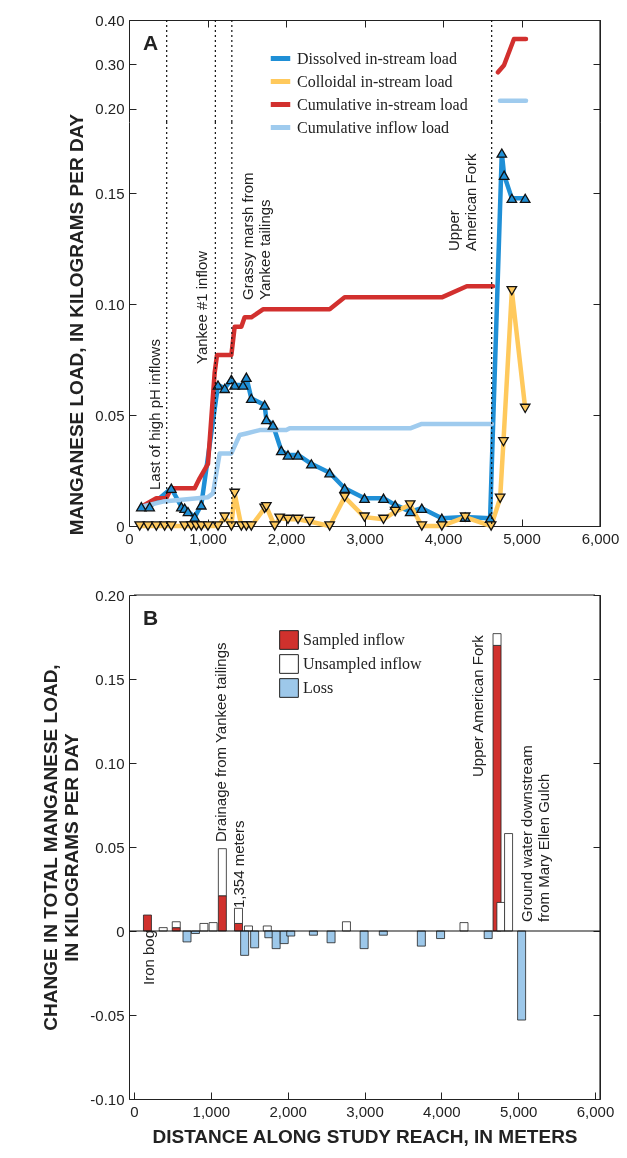 The height and width of the screenshot is (1158, 627). What do you see at coordinates (238, 864) in the screenshot?
I see `annotation: 1,354 meters` at bounding box center [238, 864].